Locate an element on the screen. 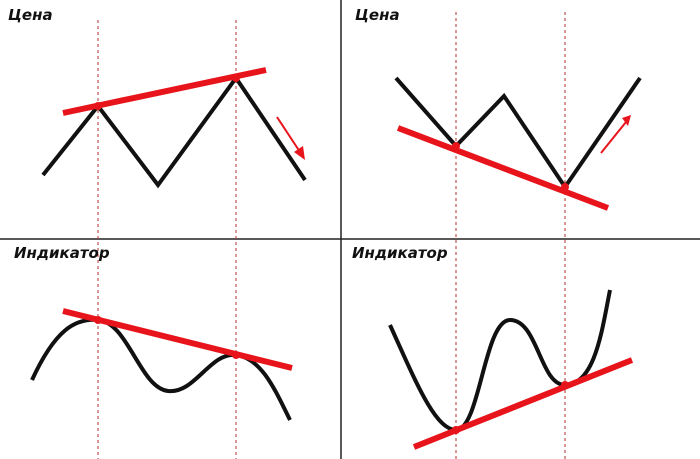  indicator-curve-bearish is located at coordinates (161, 369).